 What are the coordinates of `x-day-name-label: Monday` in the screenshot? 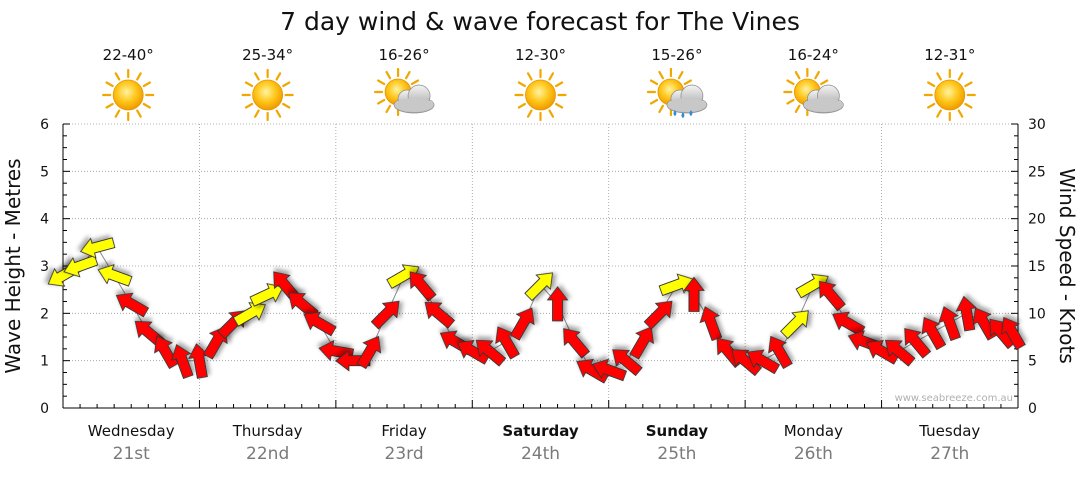 It's located at (813, 431).